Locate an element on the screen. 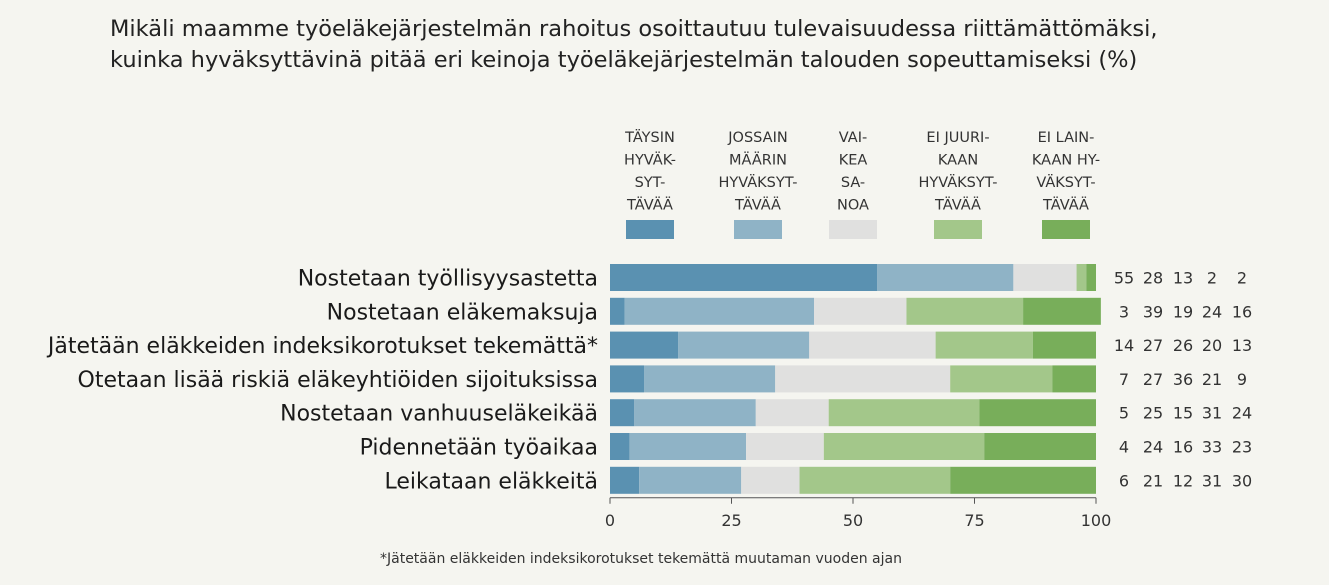 The width and height of the screenshot is (1329, 585). value-label-5-0: 4 is located at coordinates (1124, 447).